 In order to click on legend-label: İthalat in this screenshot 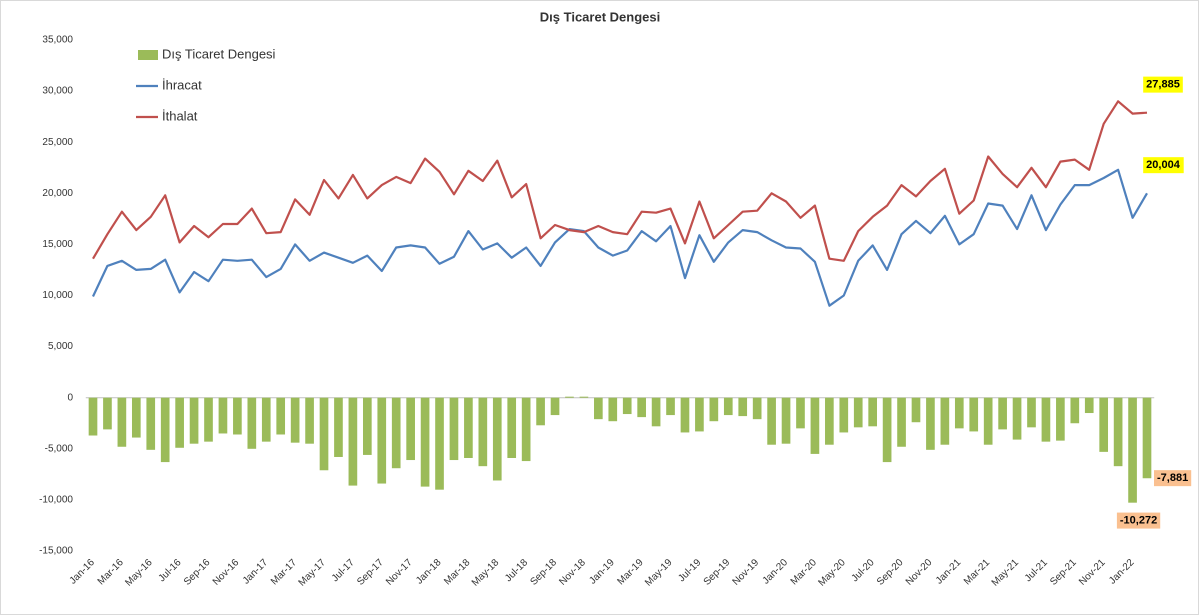, I will do `click(180, 115)`.